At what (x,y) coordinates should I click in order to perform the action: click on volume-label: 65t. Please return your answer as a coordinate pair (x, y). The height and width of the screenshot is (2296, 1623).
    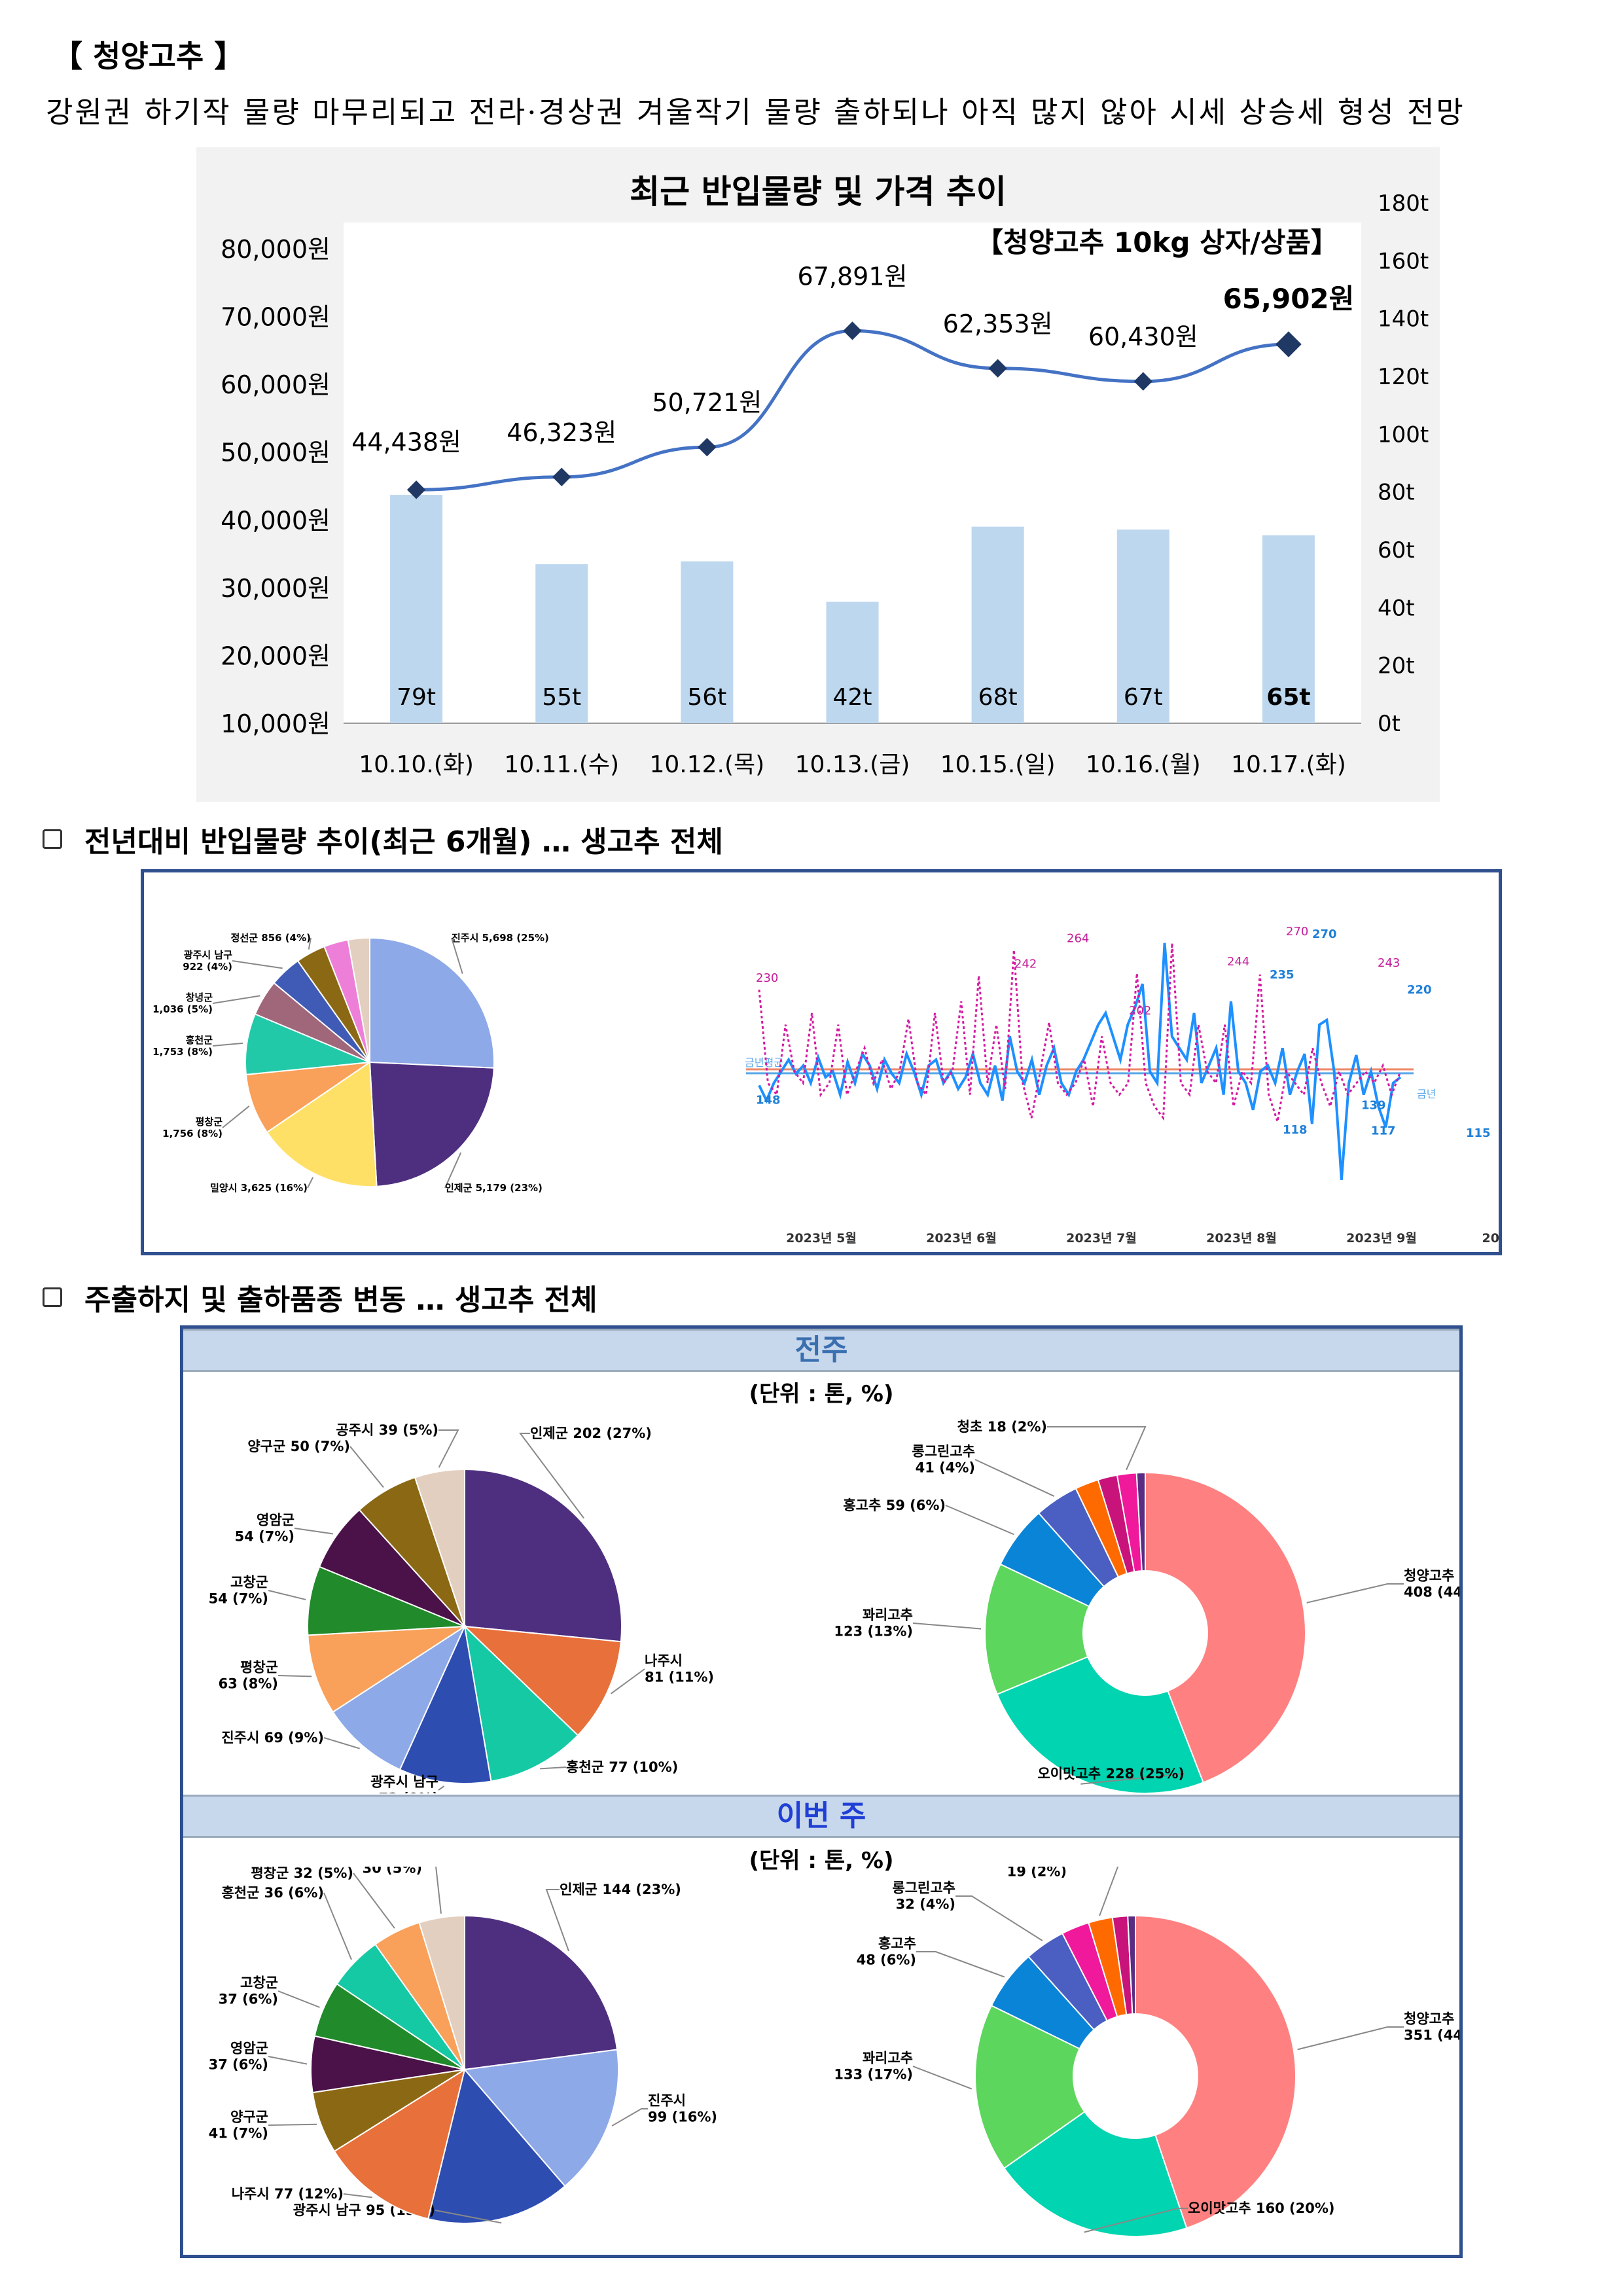
    Looking at the image, I should click on (1288, 697).